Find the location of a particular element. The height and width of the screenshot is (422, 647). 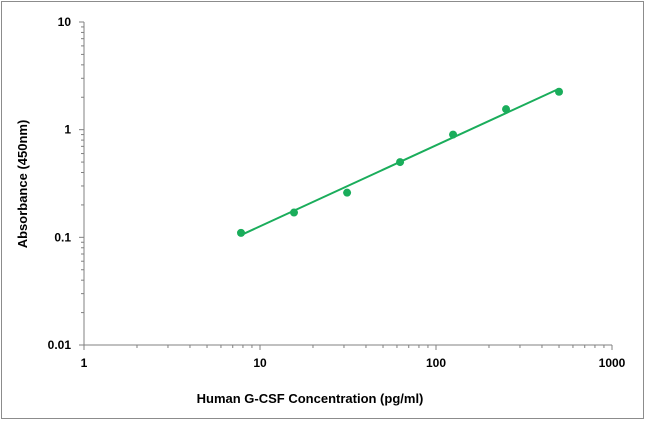

y-tick-label: 10 is located at coordinates (65, 22).